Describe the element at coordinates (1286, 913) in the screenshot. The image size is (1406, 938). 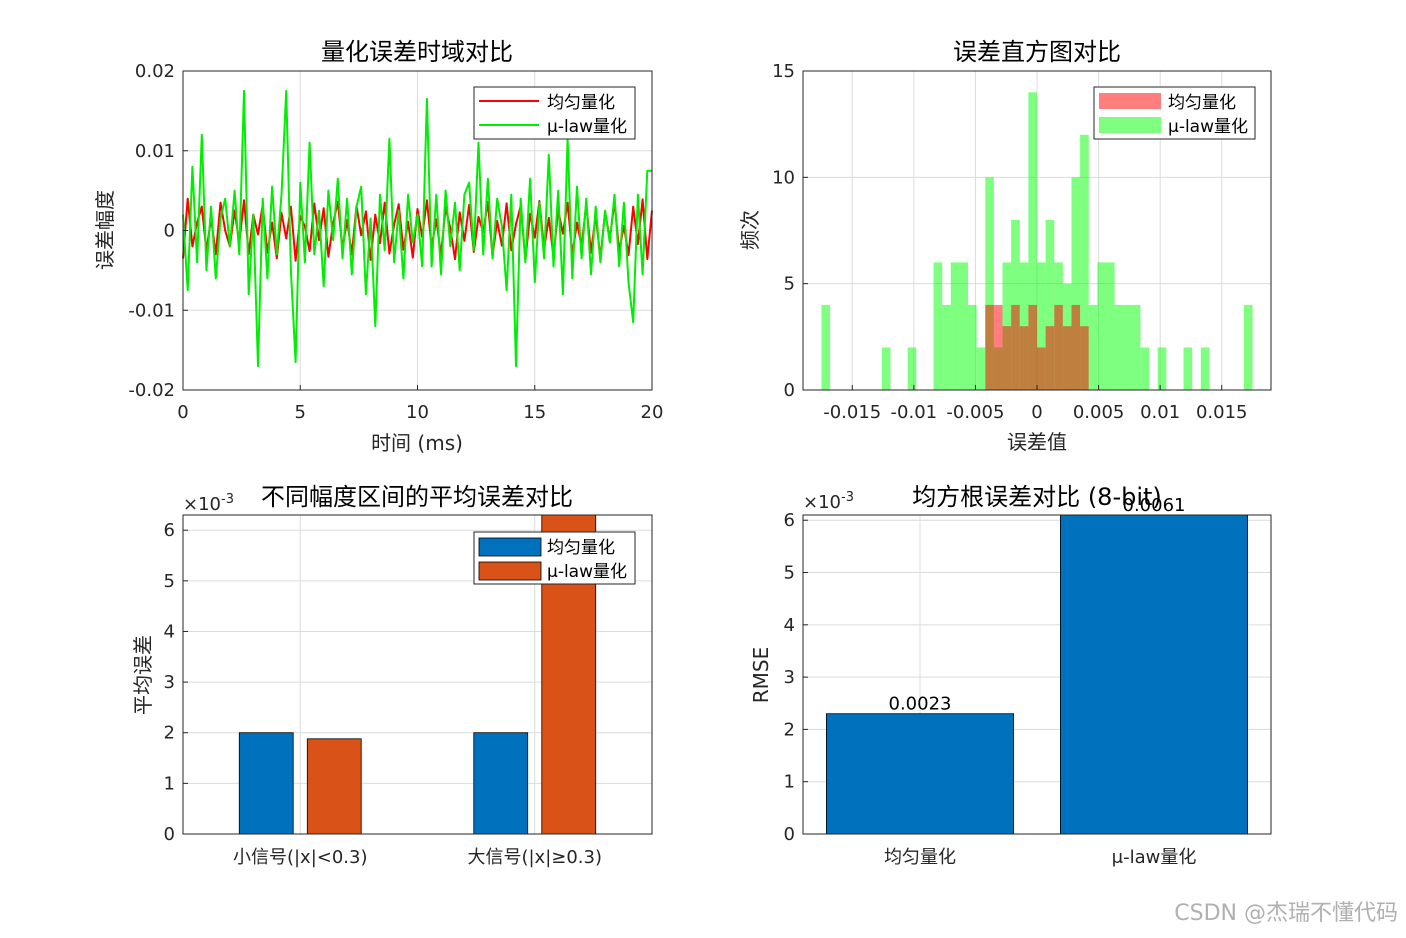
I see `watermark: CSDN @杰瑞不懂代码` at that location.